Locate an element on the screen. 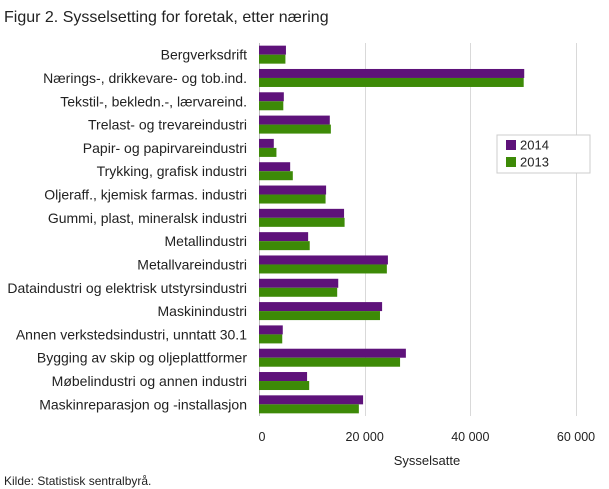 The width and height of the screenshot is (609, 489). category-label: Bergverksdrift is located at coordinates (204, 55).